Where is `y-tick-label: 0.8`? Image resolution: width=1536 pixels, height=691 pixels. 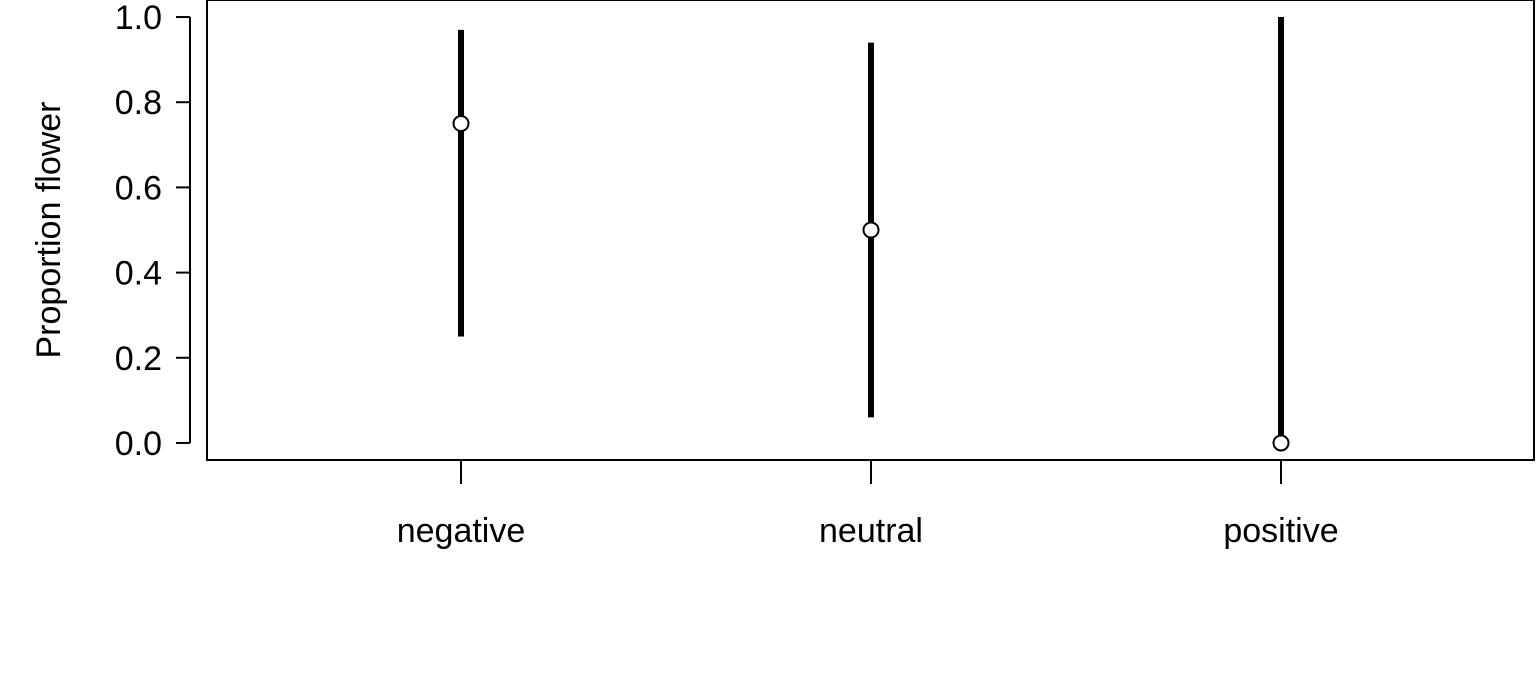 y-tick-label: 0.8 is located at coordinates (138, 103).